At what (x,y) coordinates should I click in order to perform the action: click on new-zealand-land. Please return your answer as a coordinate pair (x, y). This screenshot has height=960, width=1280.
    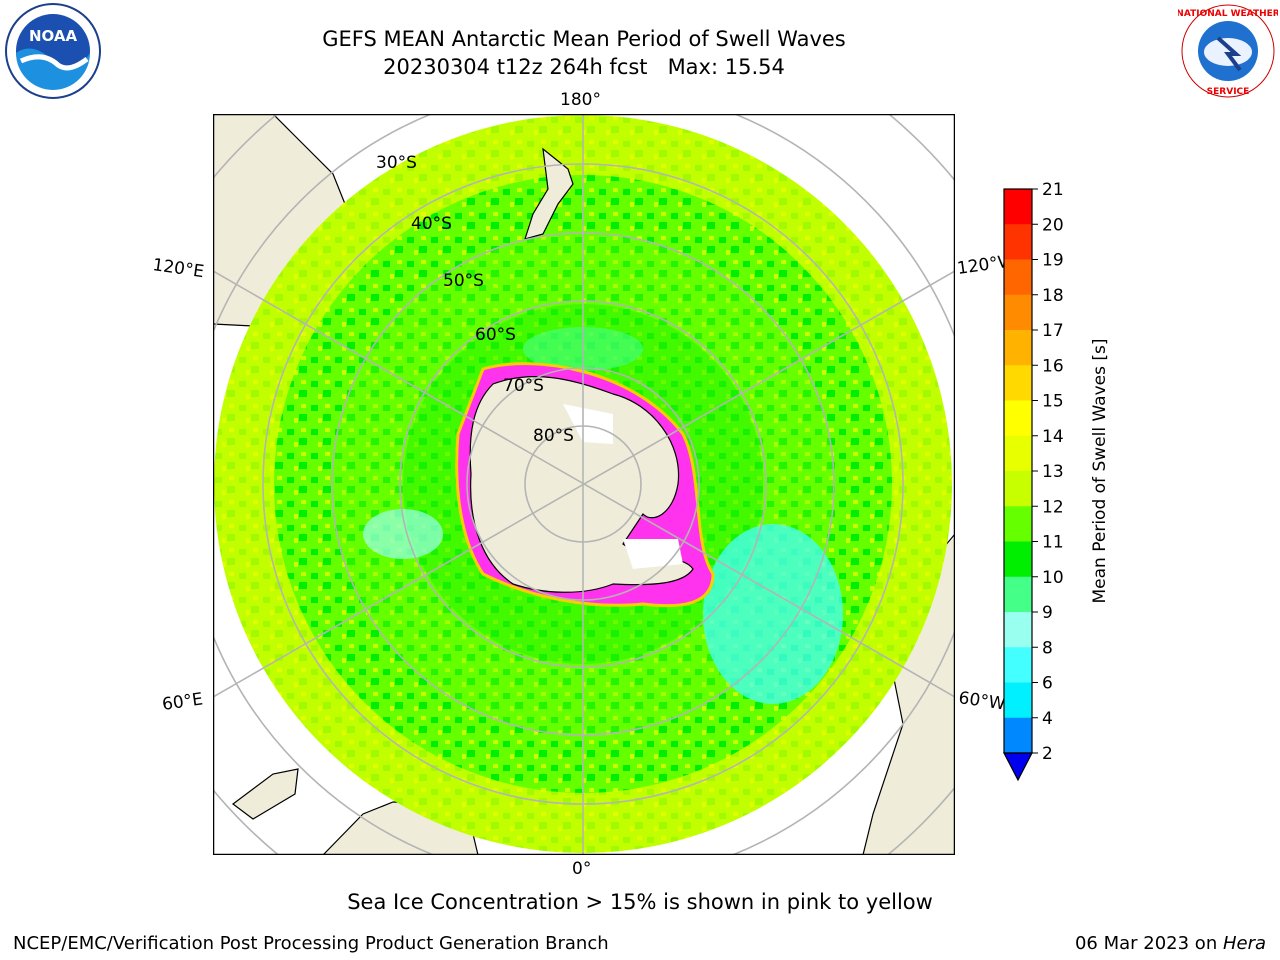
    Looking at the image, I should click on (549, 193).